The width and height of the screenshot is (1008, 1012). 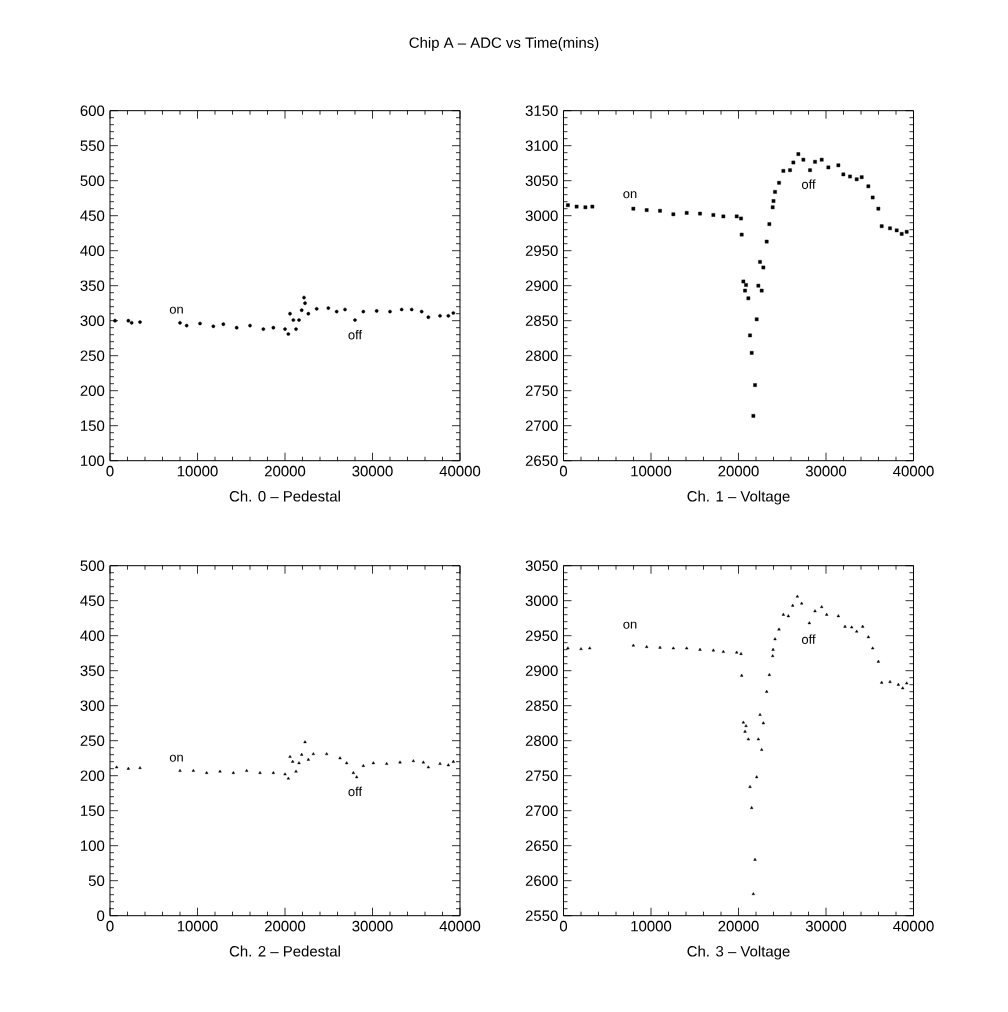 I want to click on y-tick-label: 0, so click(x=101, y=915).